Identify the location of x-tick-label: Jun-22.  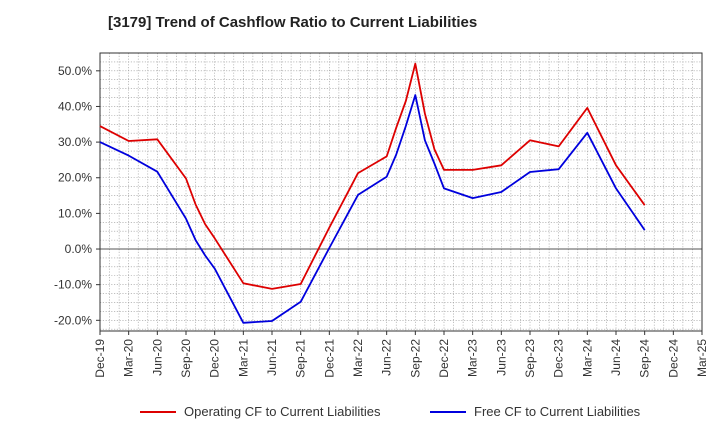
(387, 357).